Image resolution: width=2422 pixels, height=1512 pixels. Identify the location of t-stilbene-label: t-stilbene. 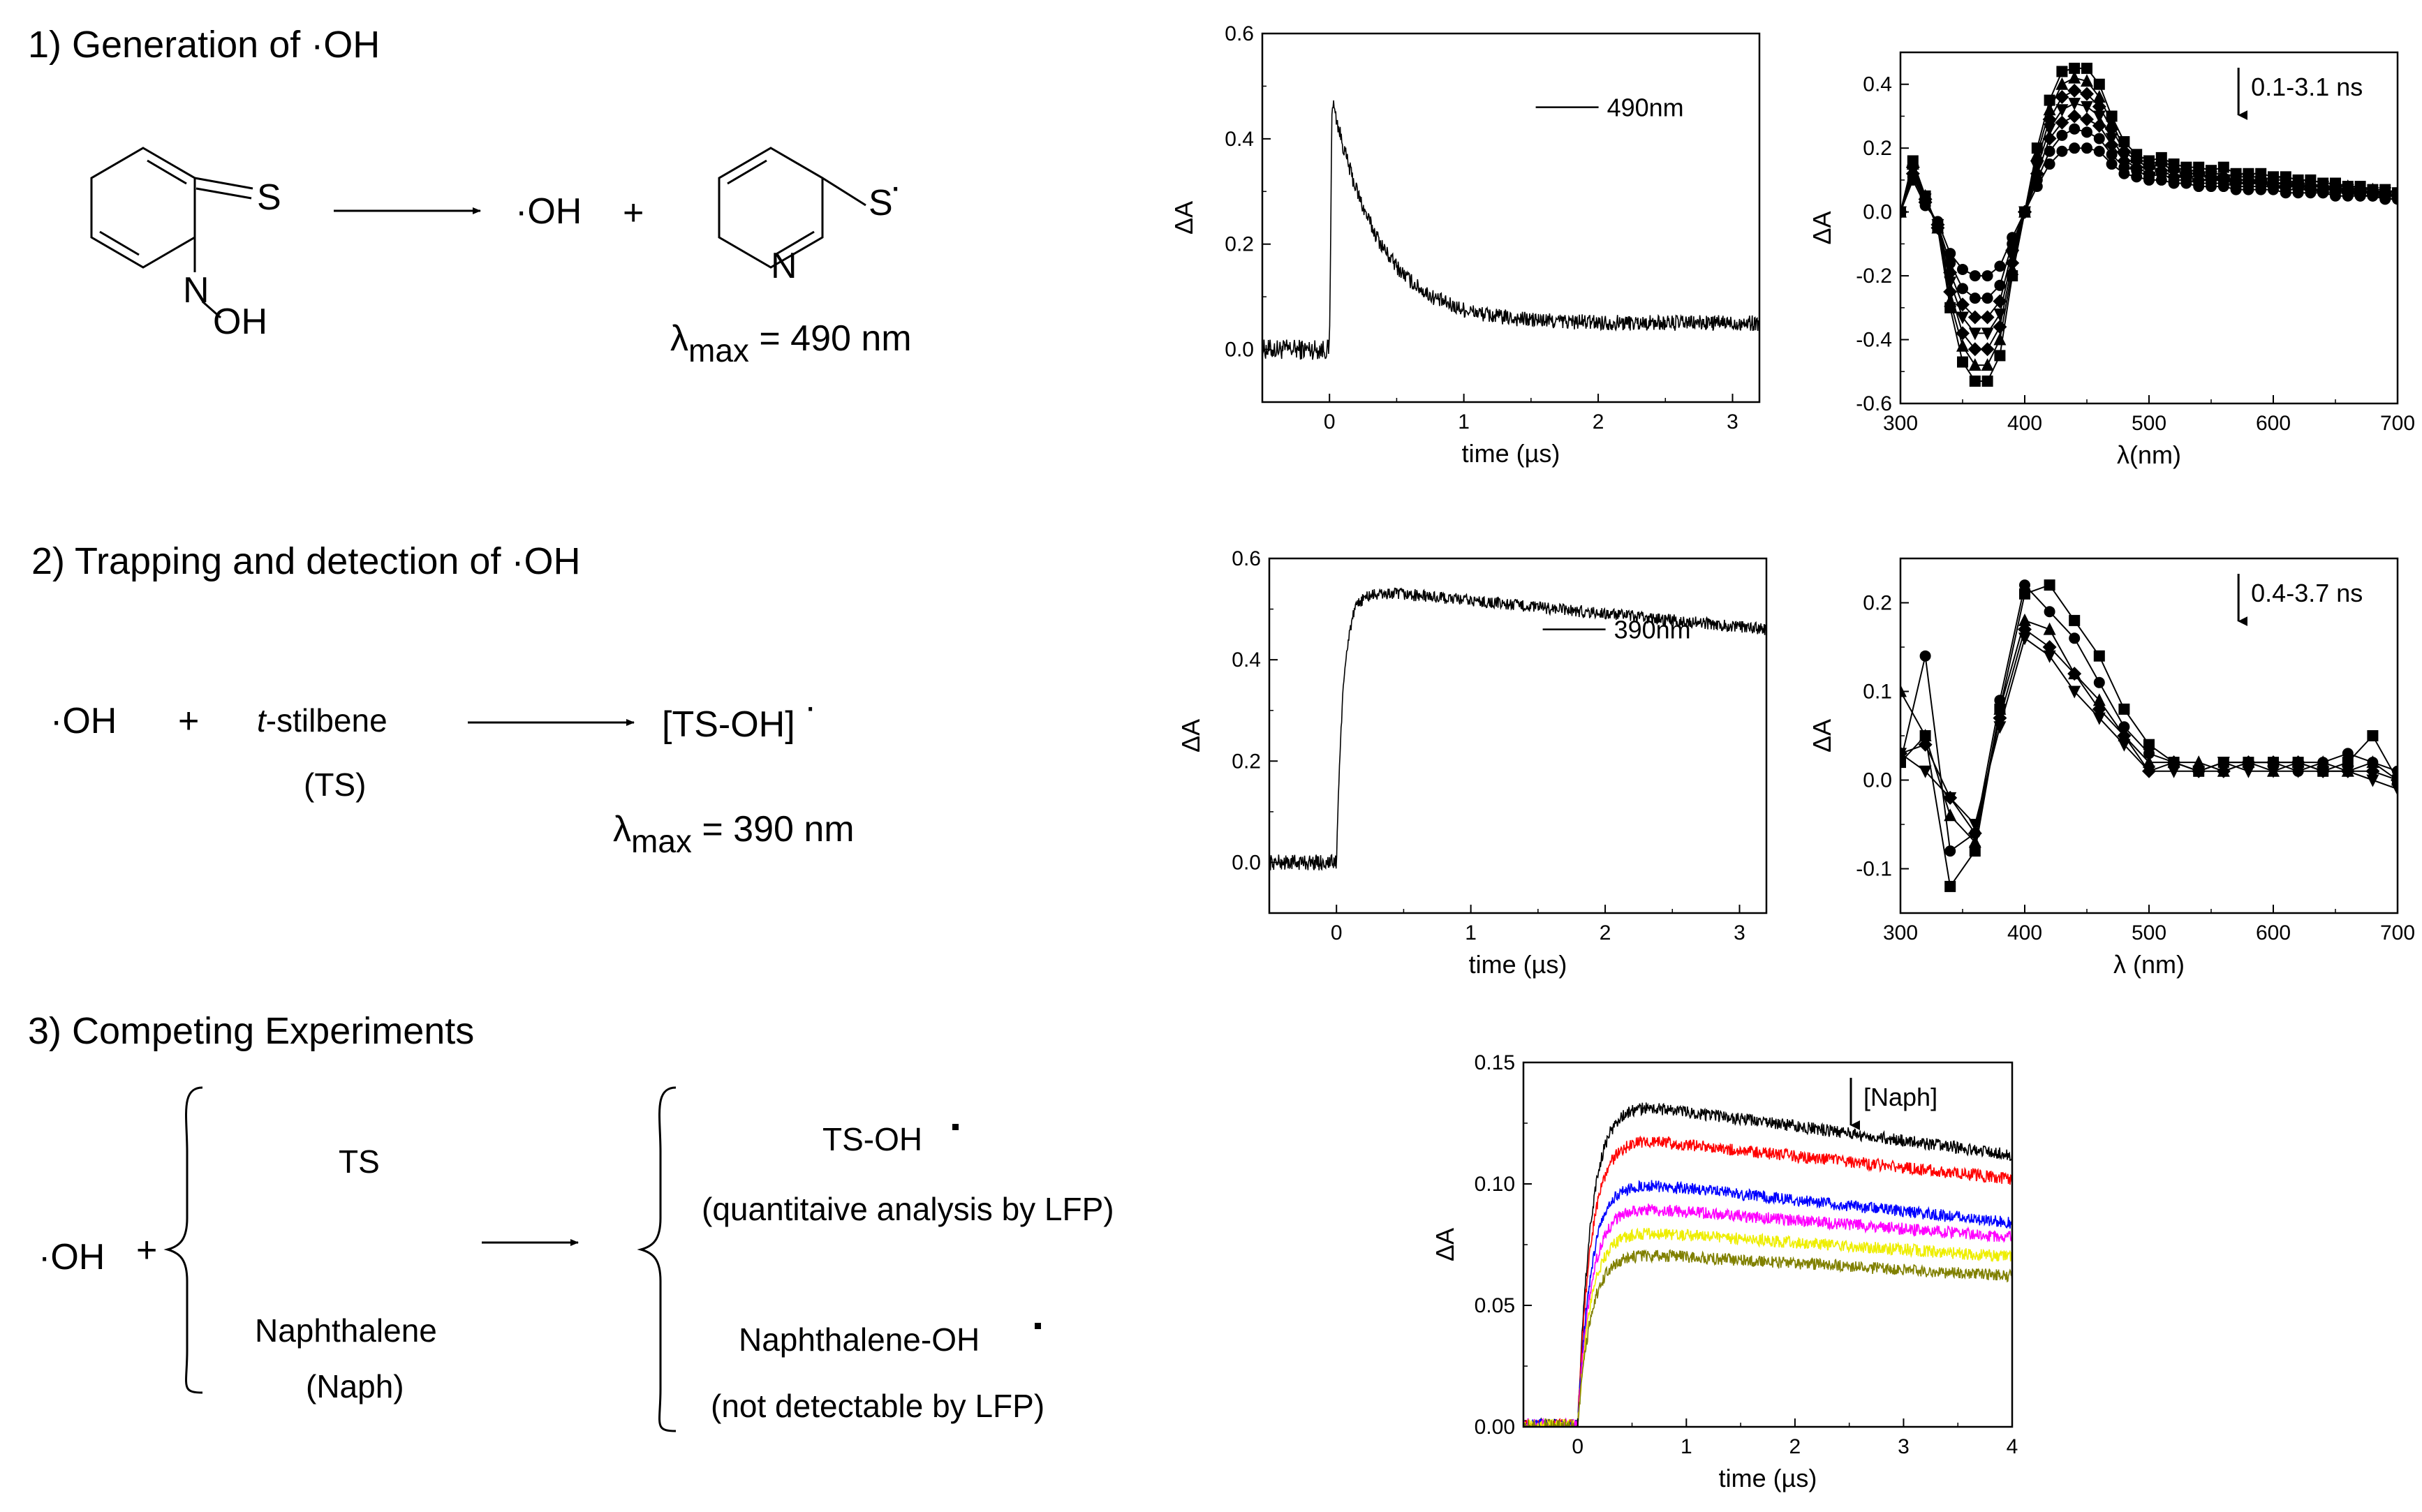
(322, 720).